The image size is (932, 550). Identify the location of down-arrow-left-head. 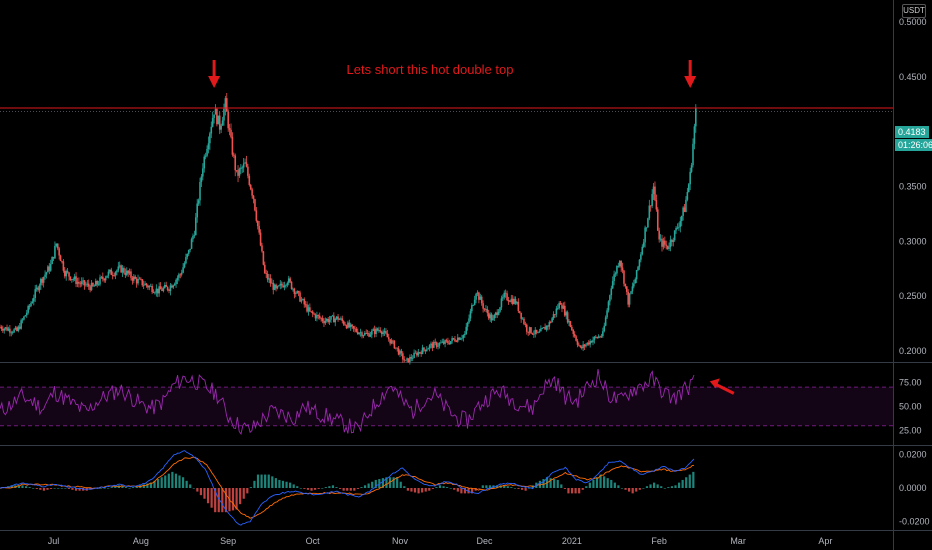
(214, 82).